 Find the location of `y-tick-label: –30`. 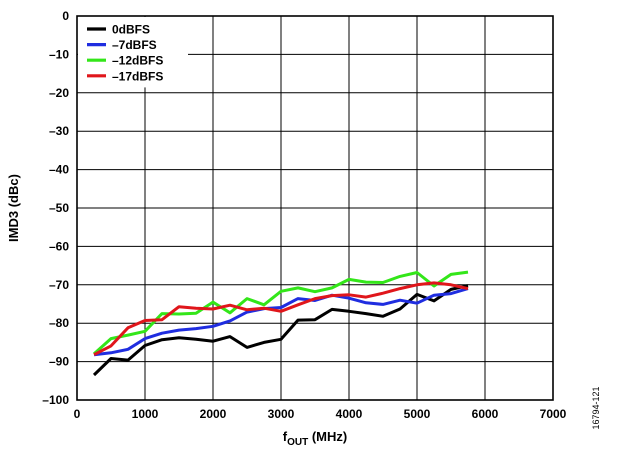

y-tick-label: –30 is located at coordinates (59, 131).